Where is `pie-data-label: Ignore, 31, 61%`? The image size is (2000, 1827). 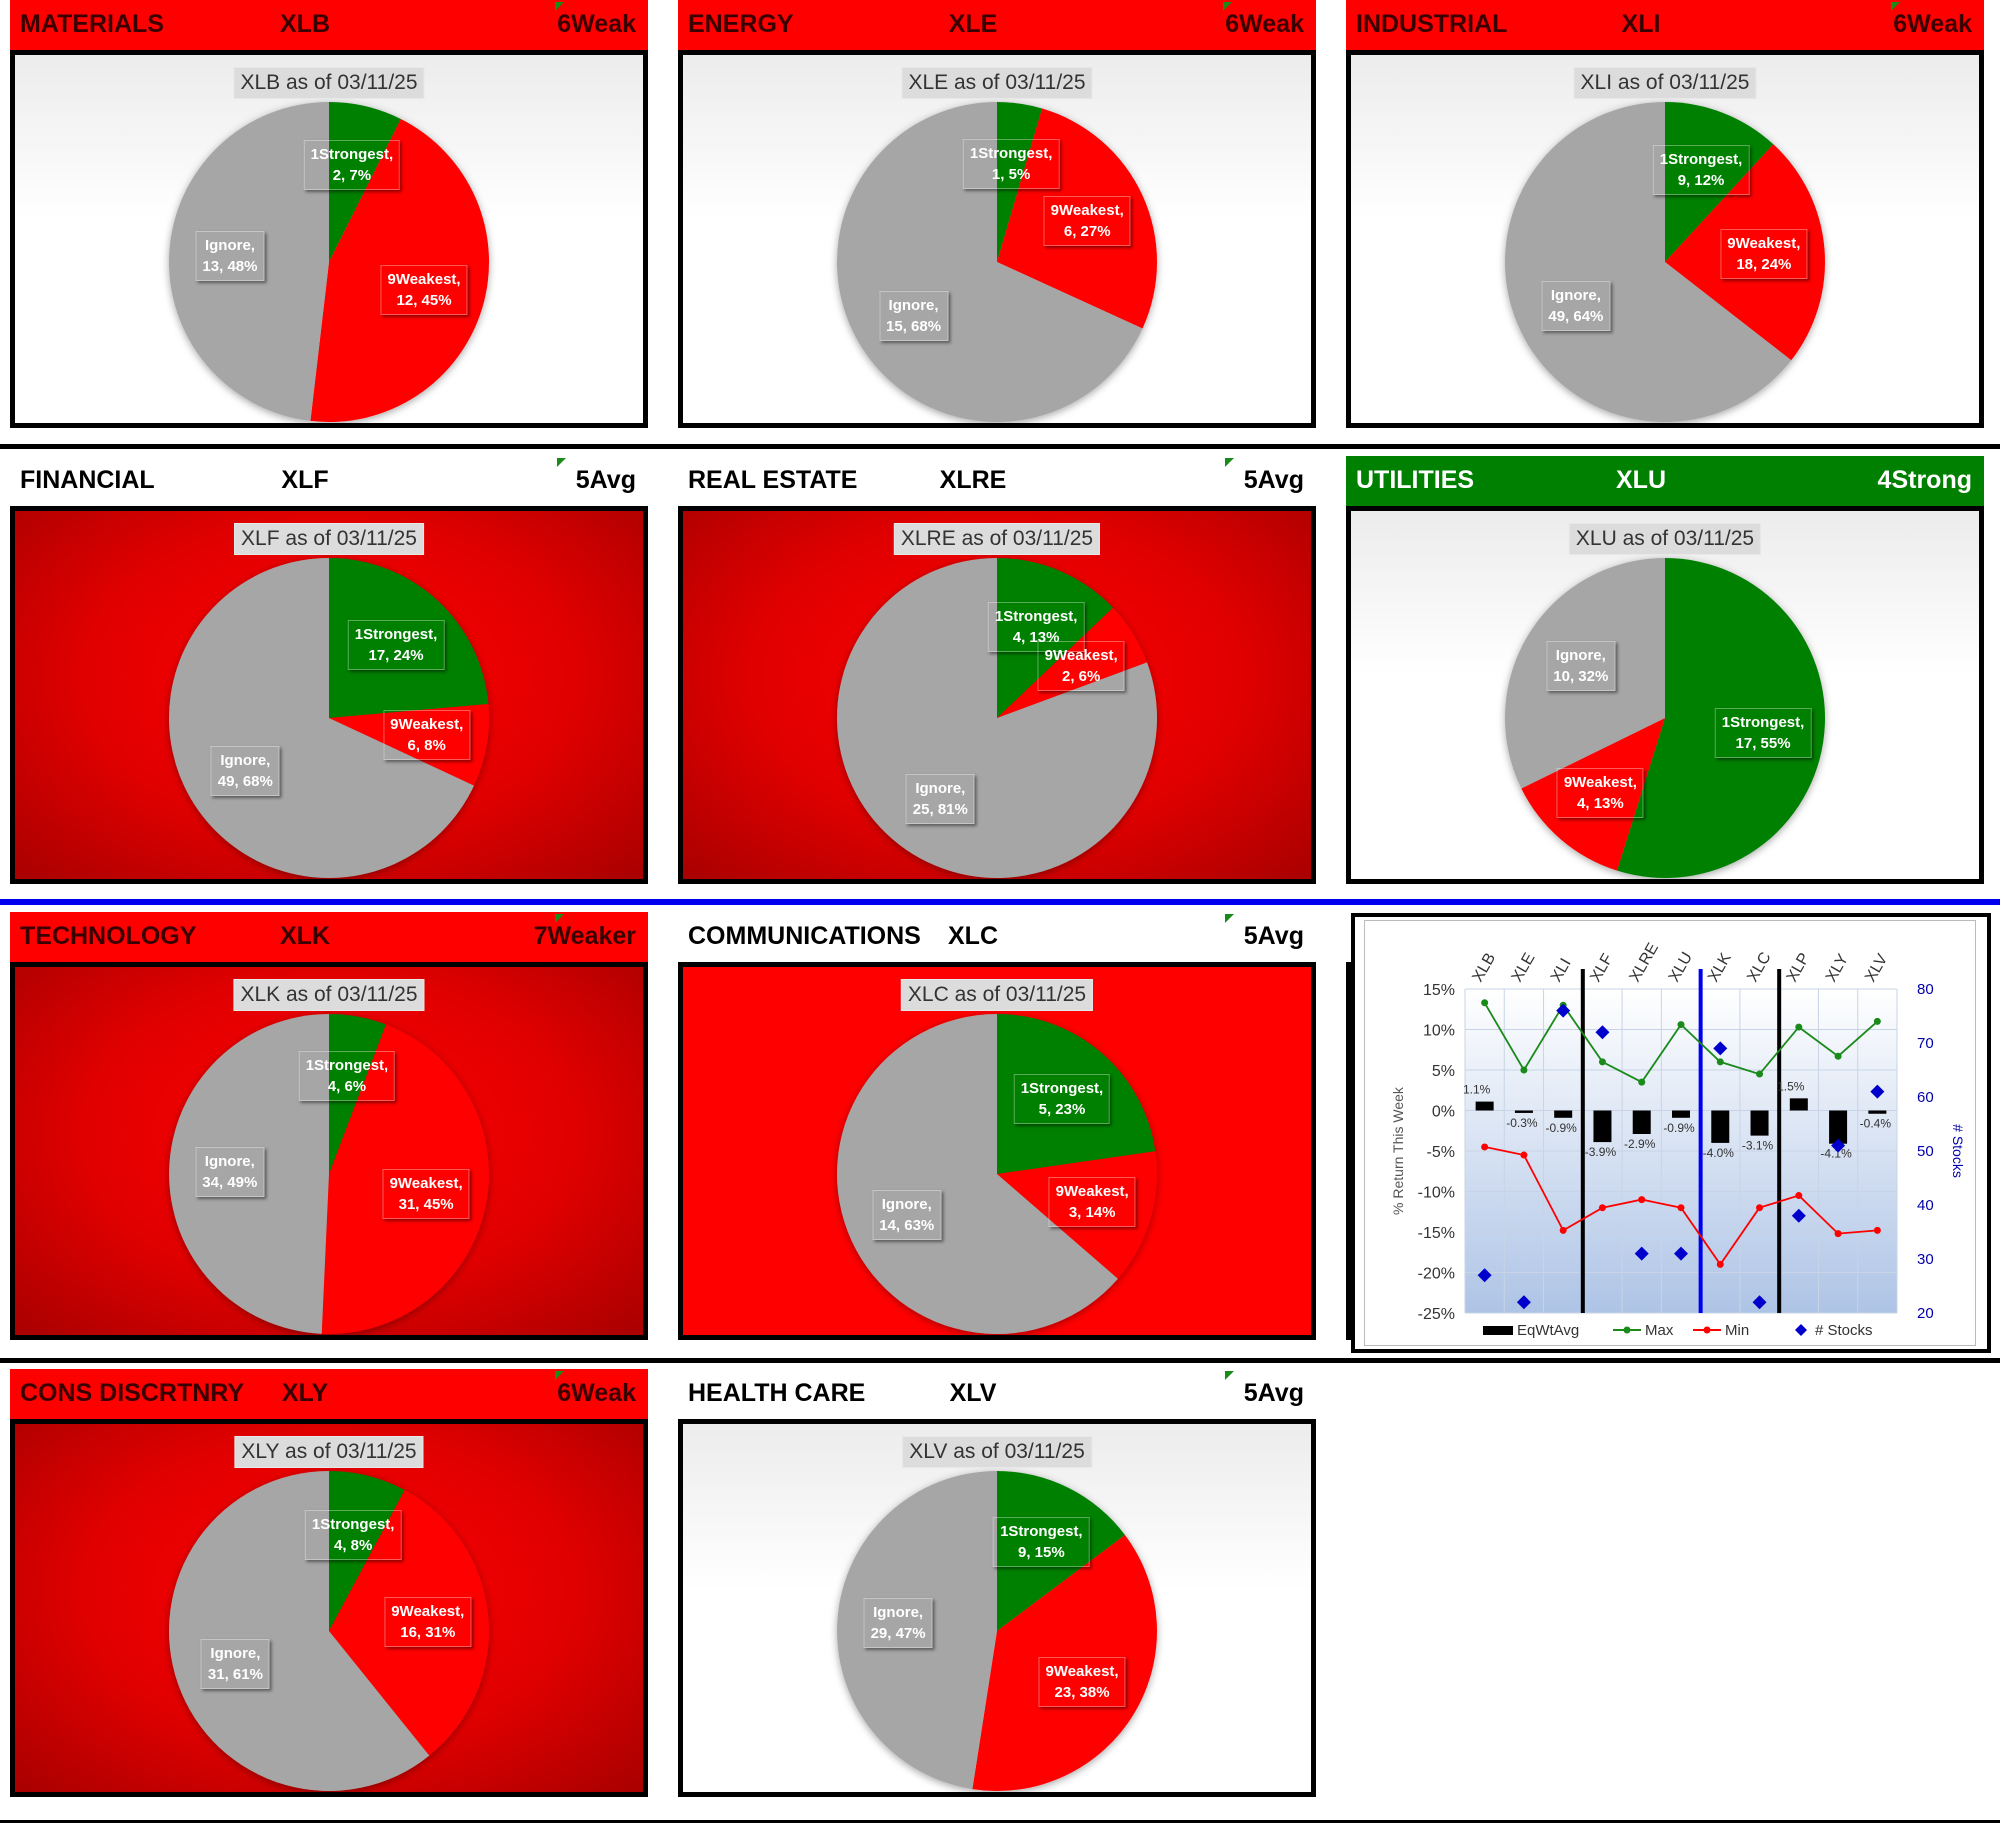
pie-data-label: Ignore, 31, 61% is located at coordinates (235, 1663).